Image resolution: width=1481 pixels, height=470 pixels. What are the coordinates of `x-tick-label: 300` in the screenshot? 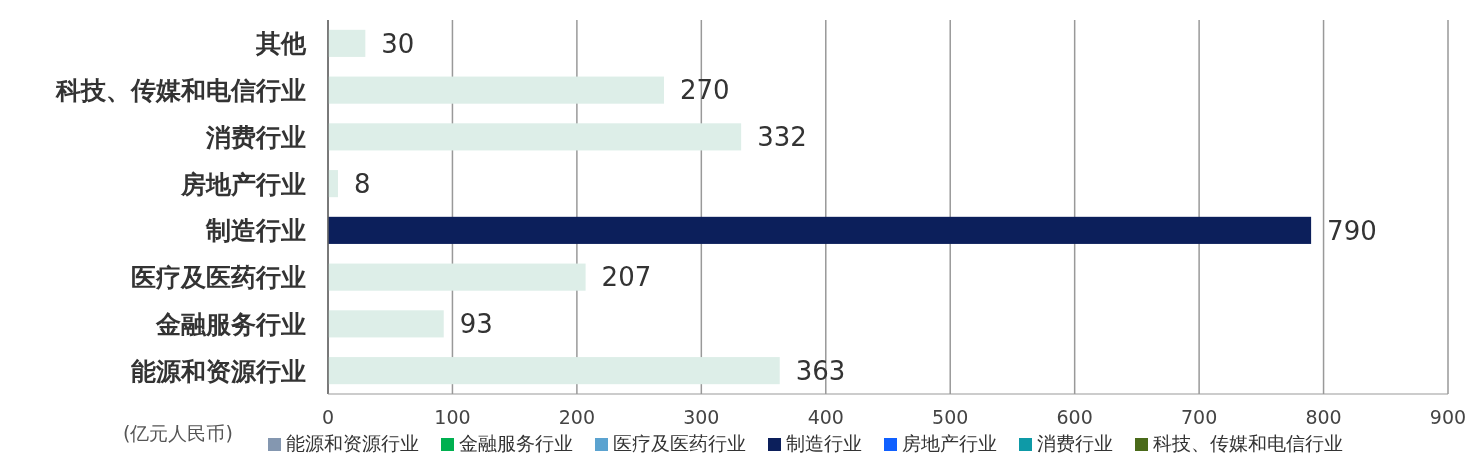 It's located at (701, 417).